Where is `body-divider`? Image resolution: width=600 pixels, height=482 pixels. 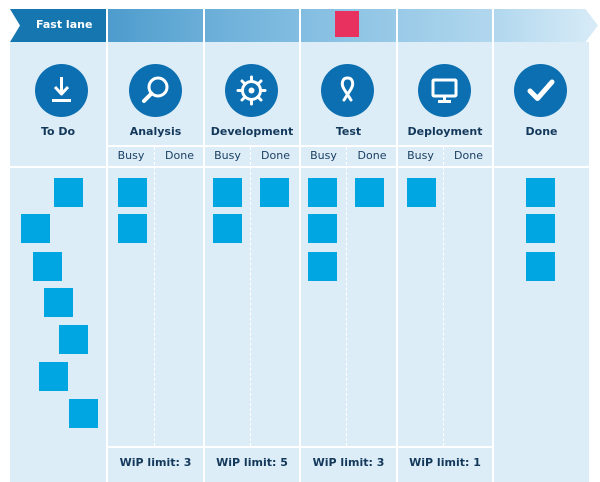 body-divider is located at coordinates (299, 167).